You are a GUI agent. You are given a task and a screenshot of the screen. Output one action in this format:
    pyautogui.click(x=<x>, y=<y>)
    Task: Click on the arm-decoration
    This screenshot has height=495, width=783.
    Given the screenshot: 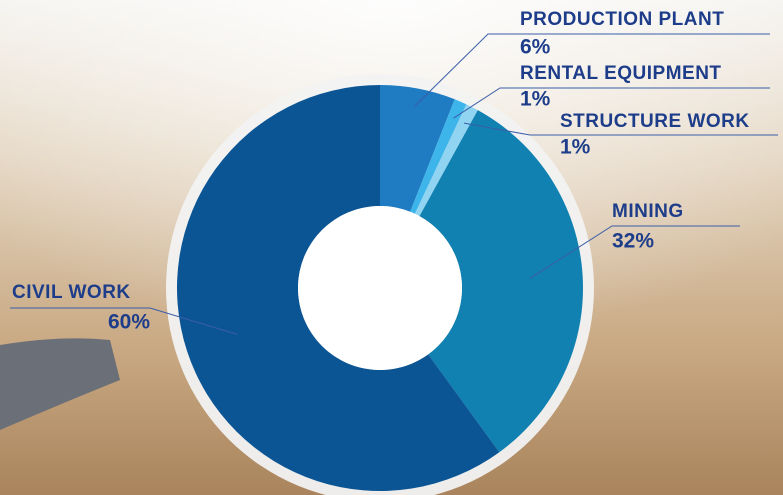 What is the action you would take?
    pyautogui.click(x=60, y=384)
    